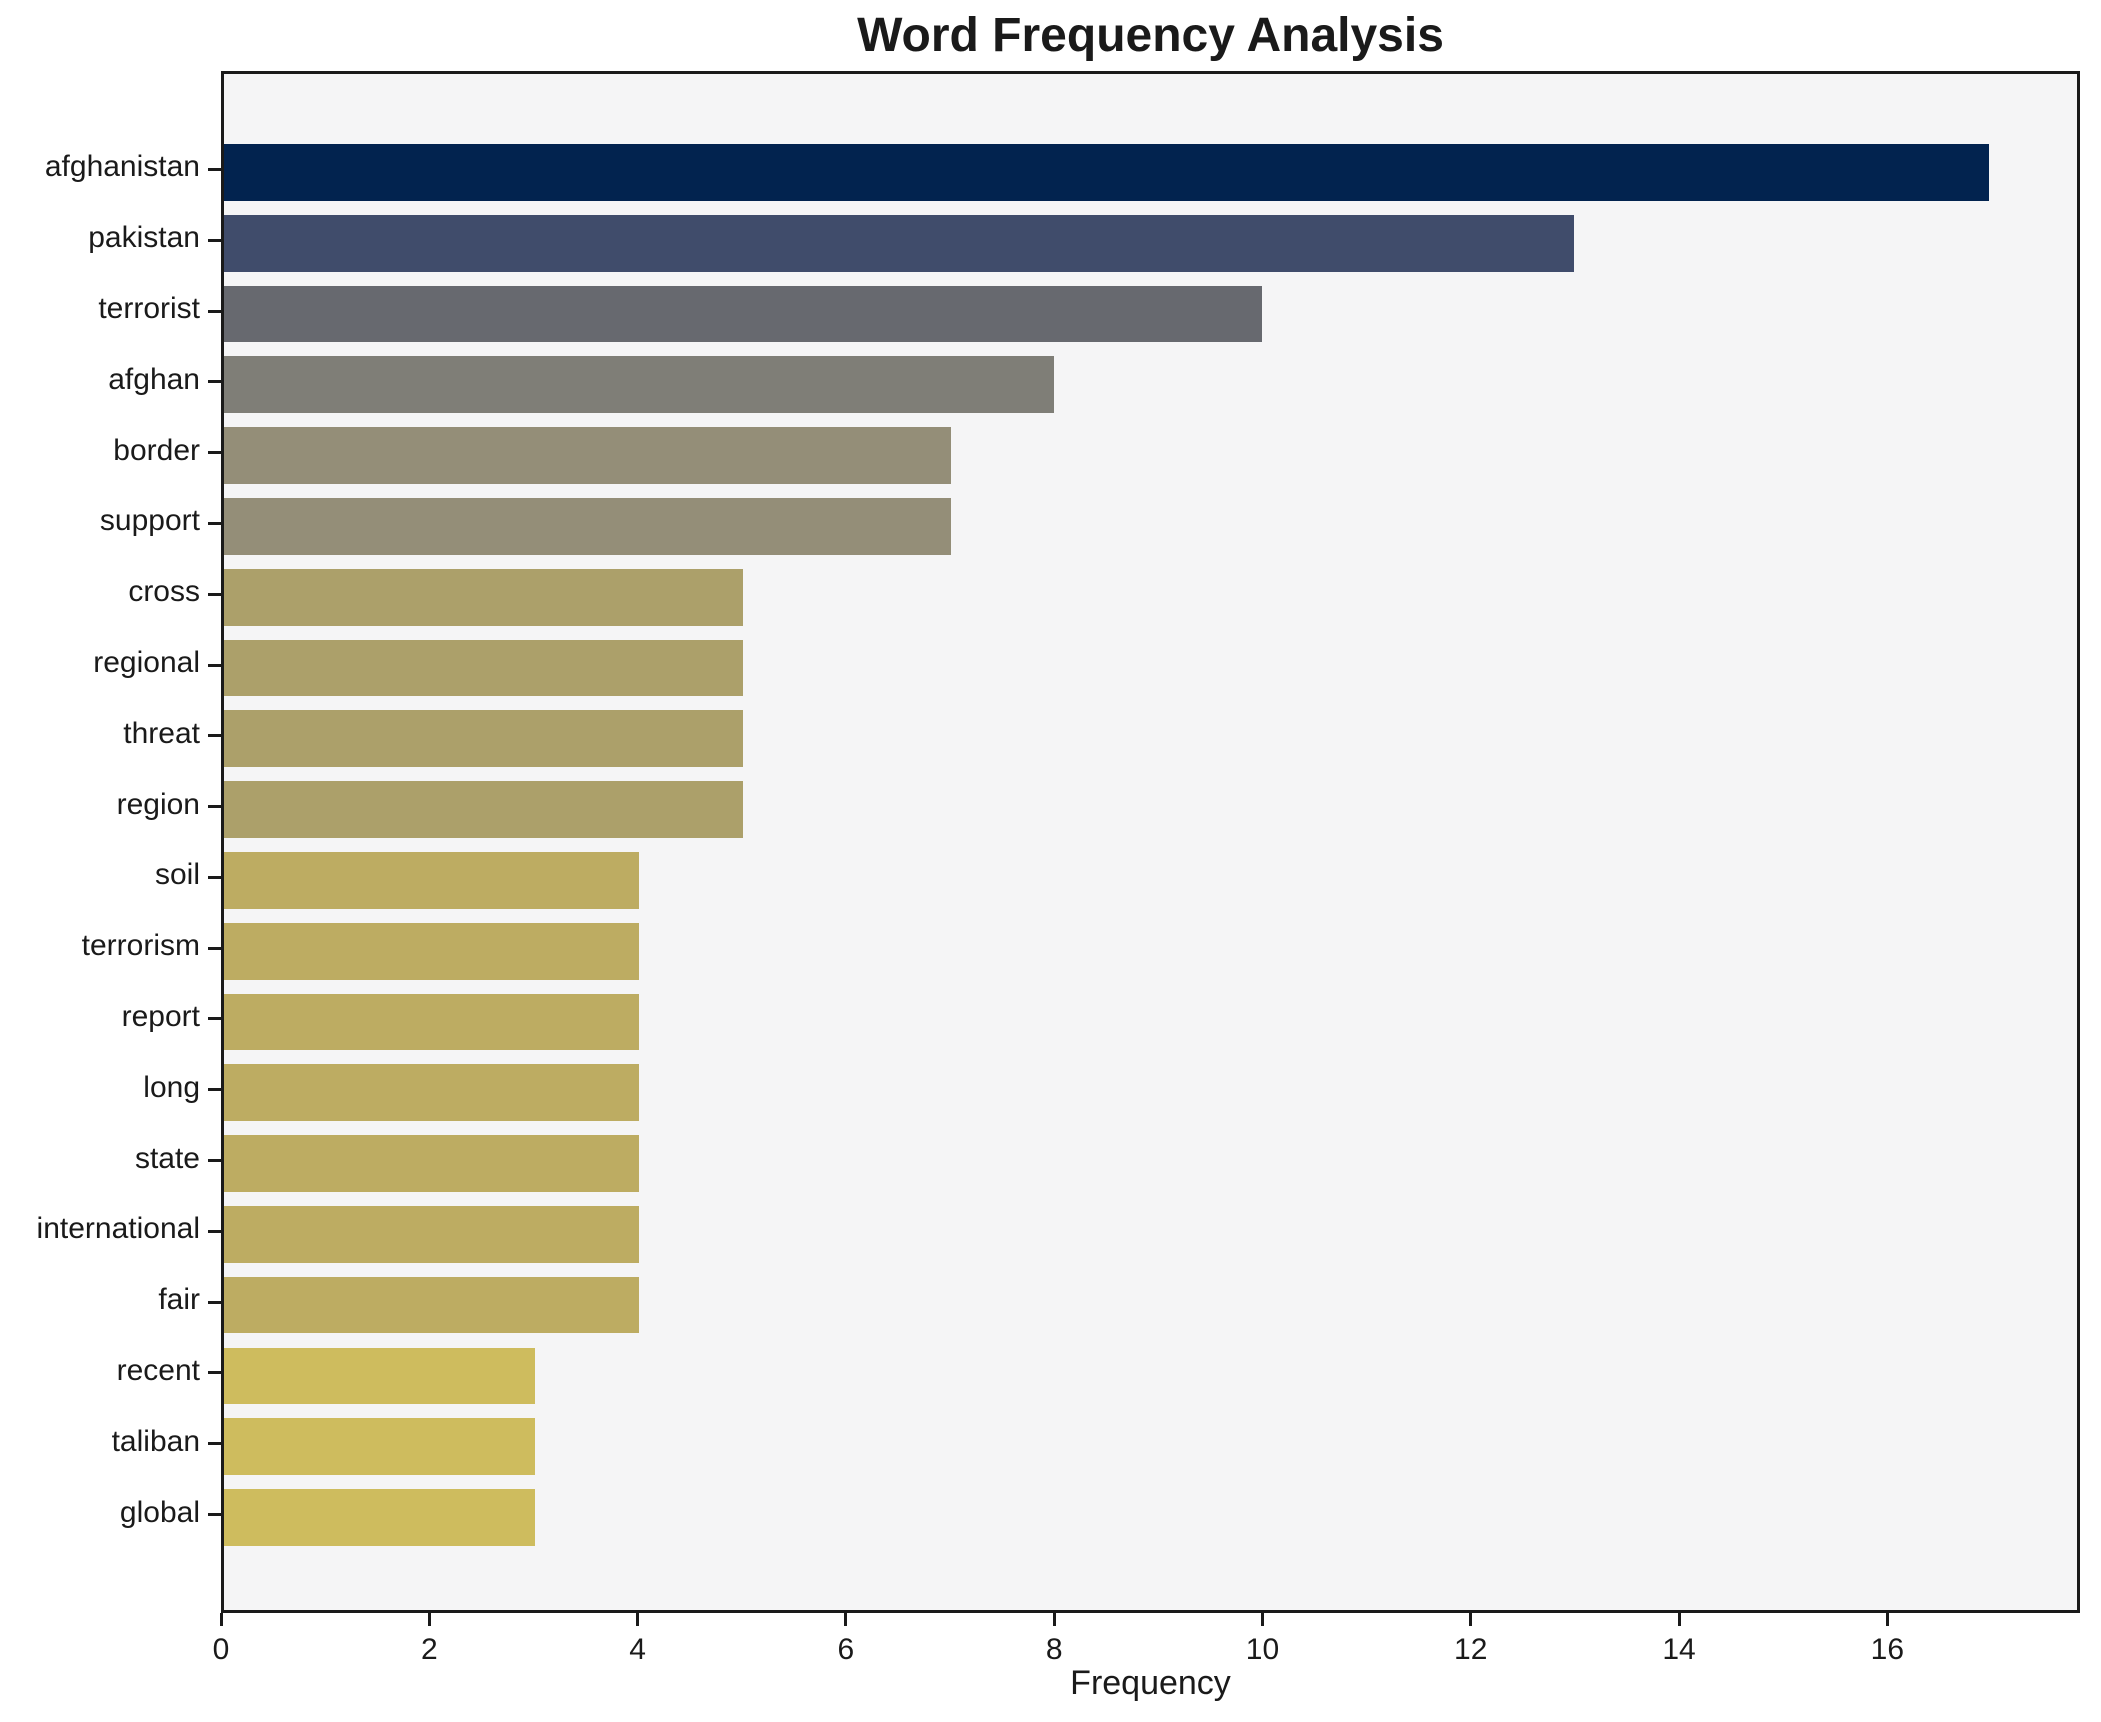 Image resolution: width=2101 pixels, height=1722 pixels. What do you see at coordinates (160, 1016) in the screenshot?
I see `y-tick-label-report: report` at bounding box center [160, 1016].